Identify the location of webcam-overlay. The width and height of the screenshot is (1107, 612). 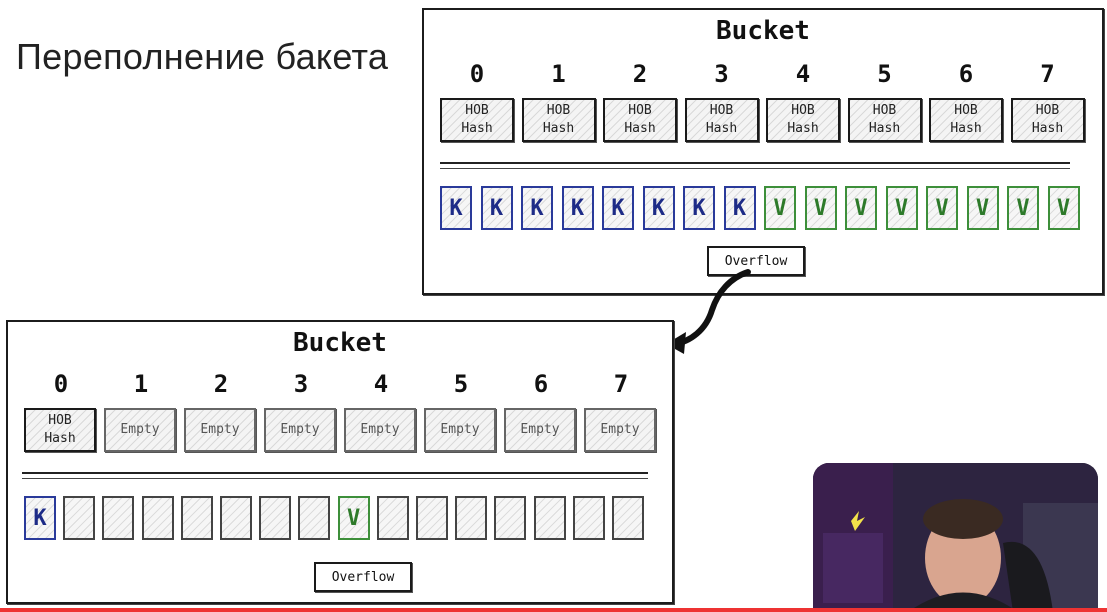
(955, 537).